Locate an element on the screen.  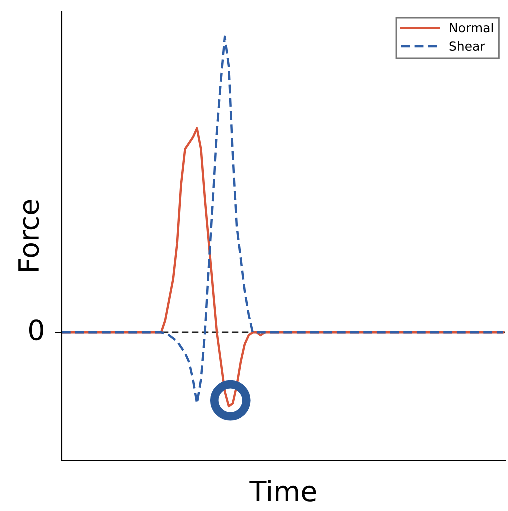
y-axis-title: Force is located at coordinates (29, 236).